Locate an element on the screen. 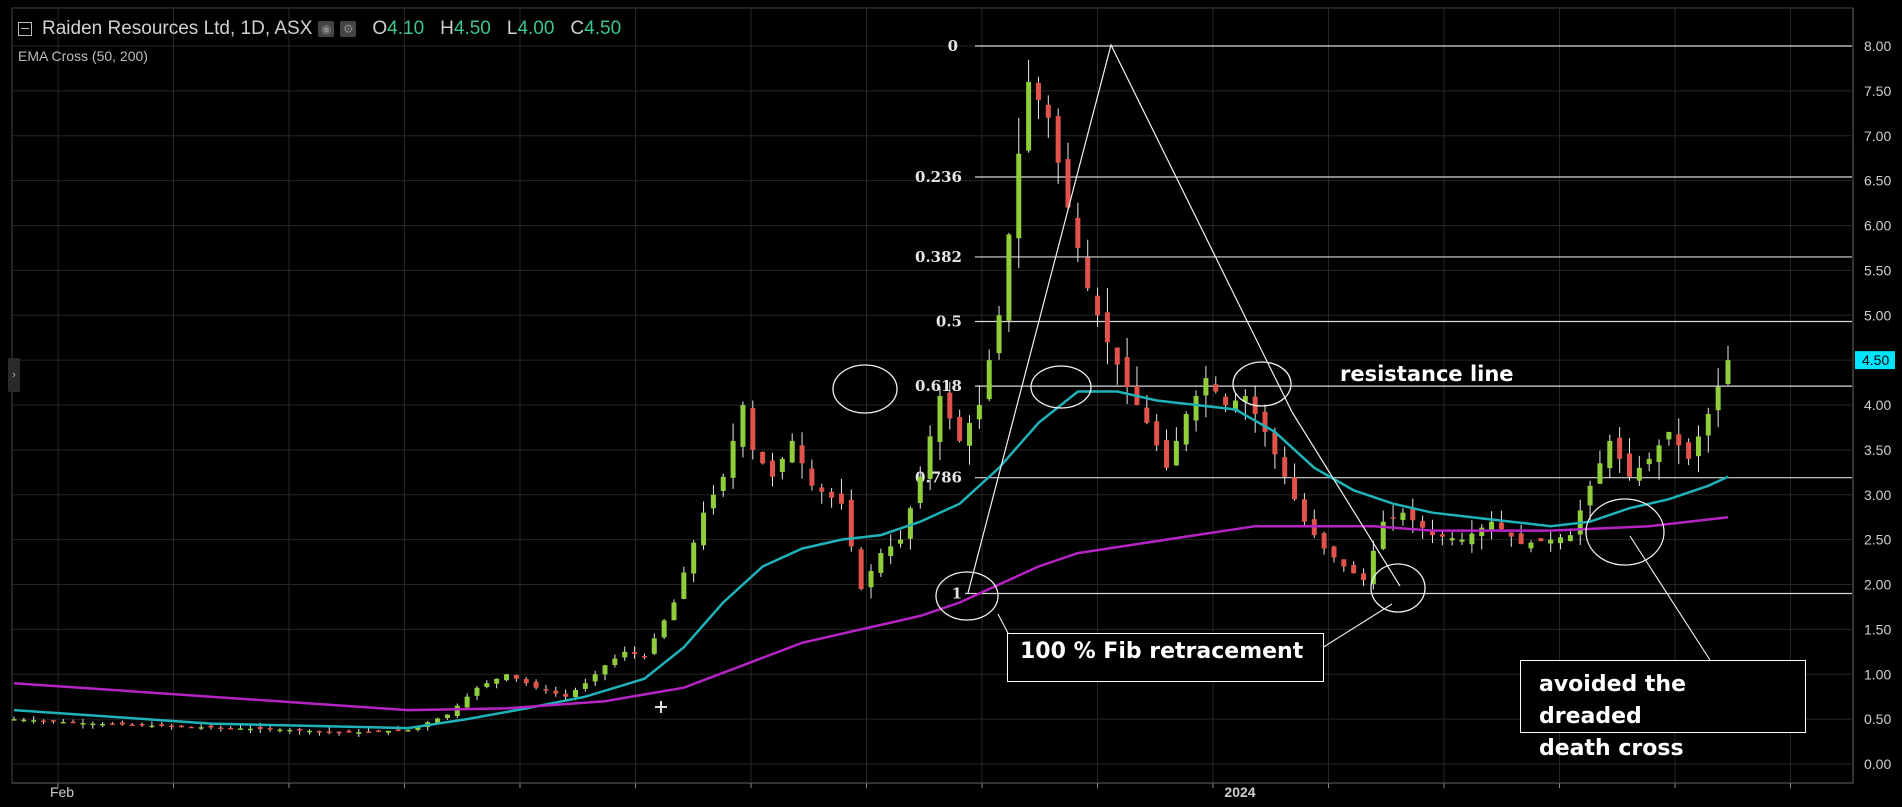  y-tick-label: 3.00 is located at coordinates (1877, 495).